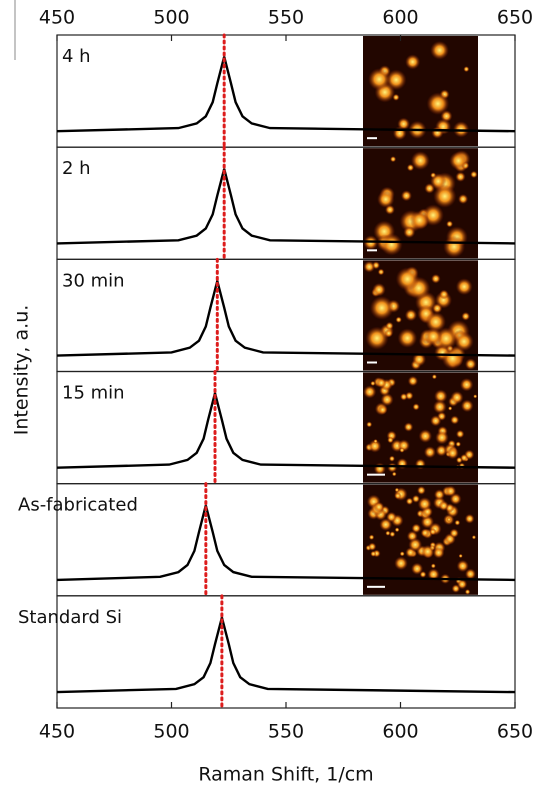 Image resolution: width=538 pixels, height=795 pixels. I want to click on x-axis-label: Raman Shift, 1/cm, so click(285, 775).